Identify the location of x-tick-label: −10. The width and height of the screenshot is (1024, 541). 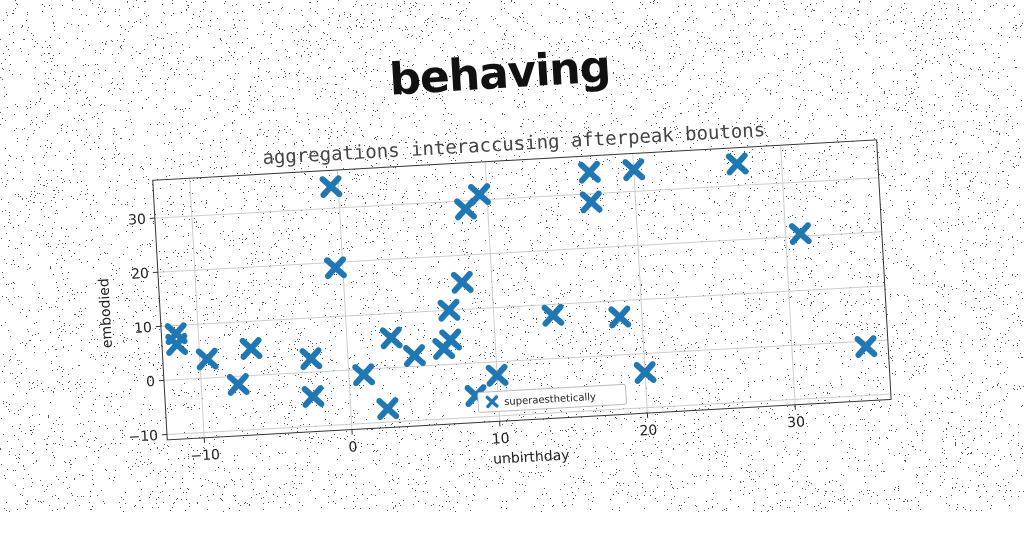
(205, 456).